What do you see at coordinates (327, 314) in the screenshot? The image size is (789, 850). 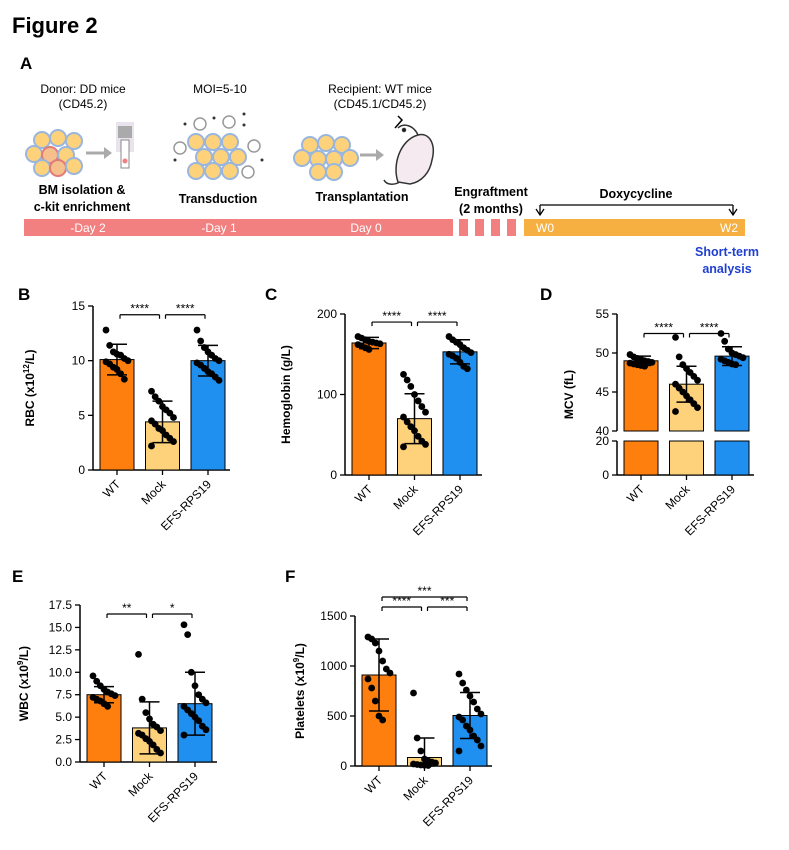 I see `y-tick-label: 200` at bounding box center [327, 314].